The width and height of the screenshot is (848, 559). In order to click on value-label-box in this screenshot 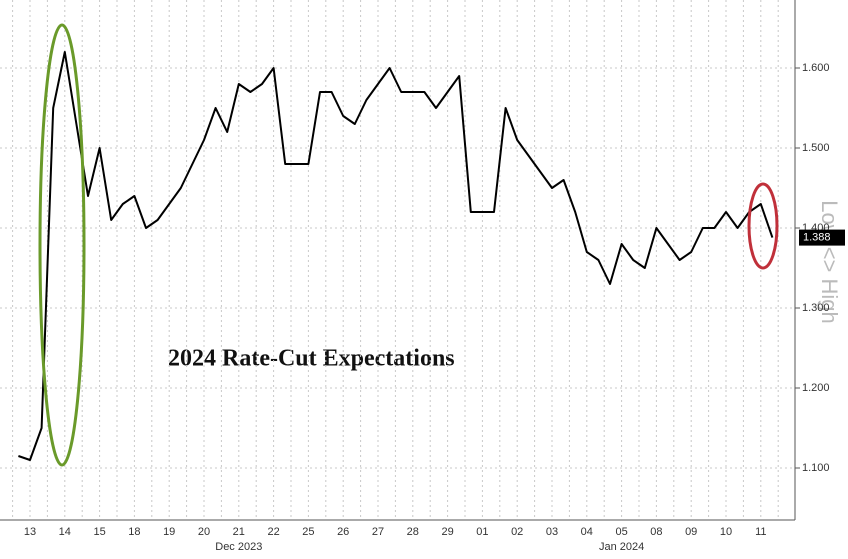, I will do `click(822, 237)`.